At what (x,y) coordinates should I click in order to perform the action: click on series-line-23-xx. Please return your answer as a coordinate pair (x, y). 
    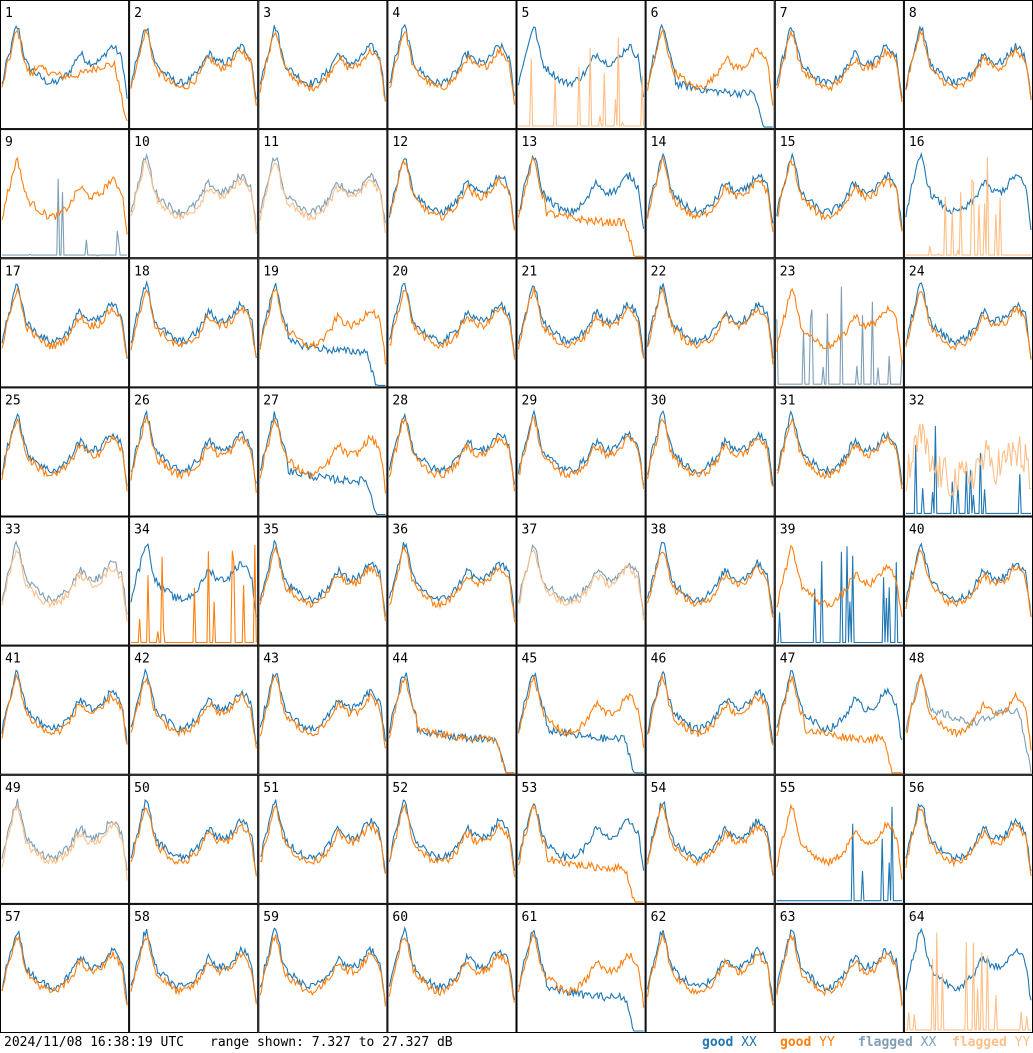
    Looking at the image, I should click on (839, 335).